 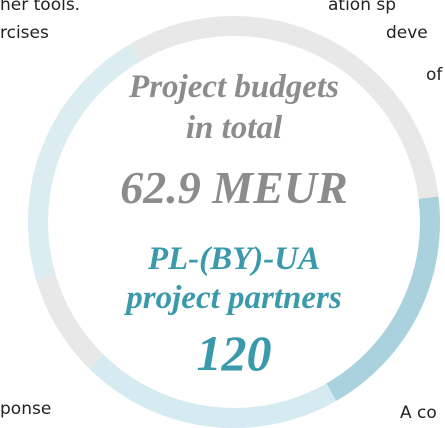 I want to click on budget-value: 62.9 MEUR, so click(x=233, y=187).